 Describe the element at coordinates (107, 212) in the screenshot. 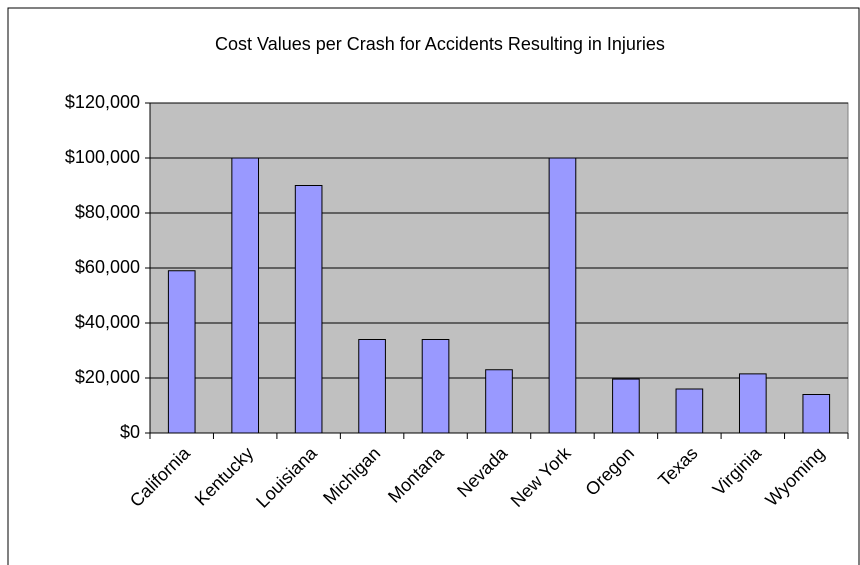

I see `y-tick-label: $80,000` at that location.